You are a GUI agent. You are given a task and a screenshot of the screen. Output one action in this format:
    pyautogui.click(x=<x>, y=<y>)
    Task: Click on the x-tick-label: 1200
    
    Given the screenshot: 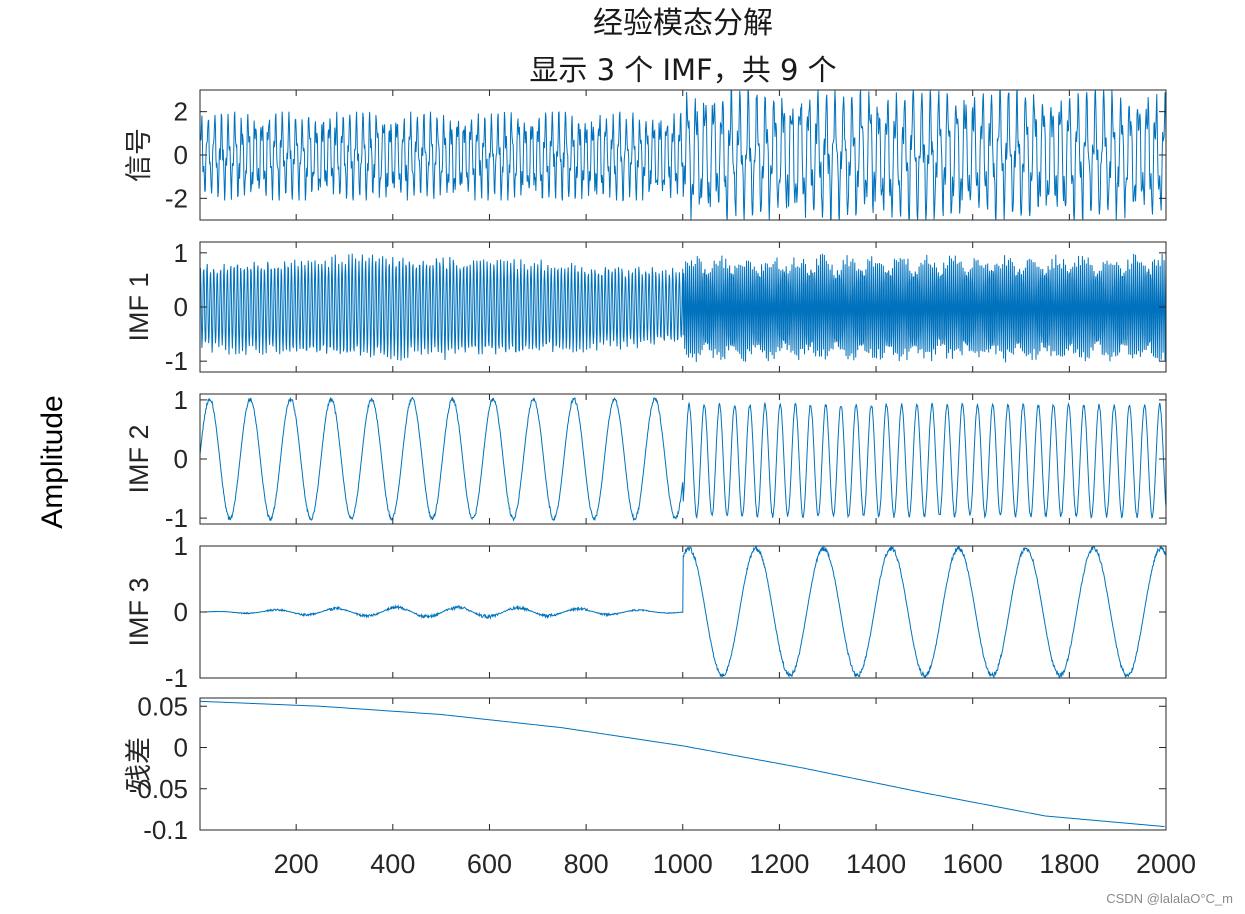 What is the action you would take?
    pyautogui.click(x=779, y=864)
    